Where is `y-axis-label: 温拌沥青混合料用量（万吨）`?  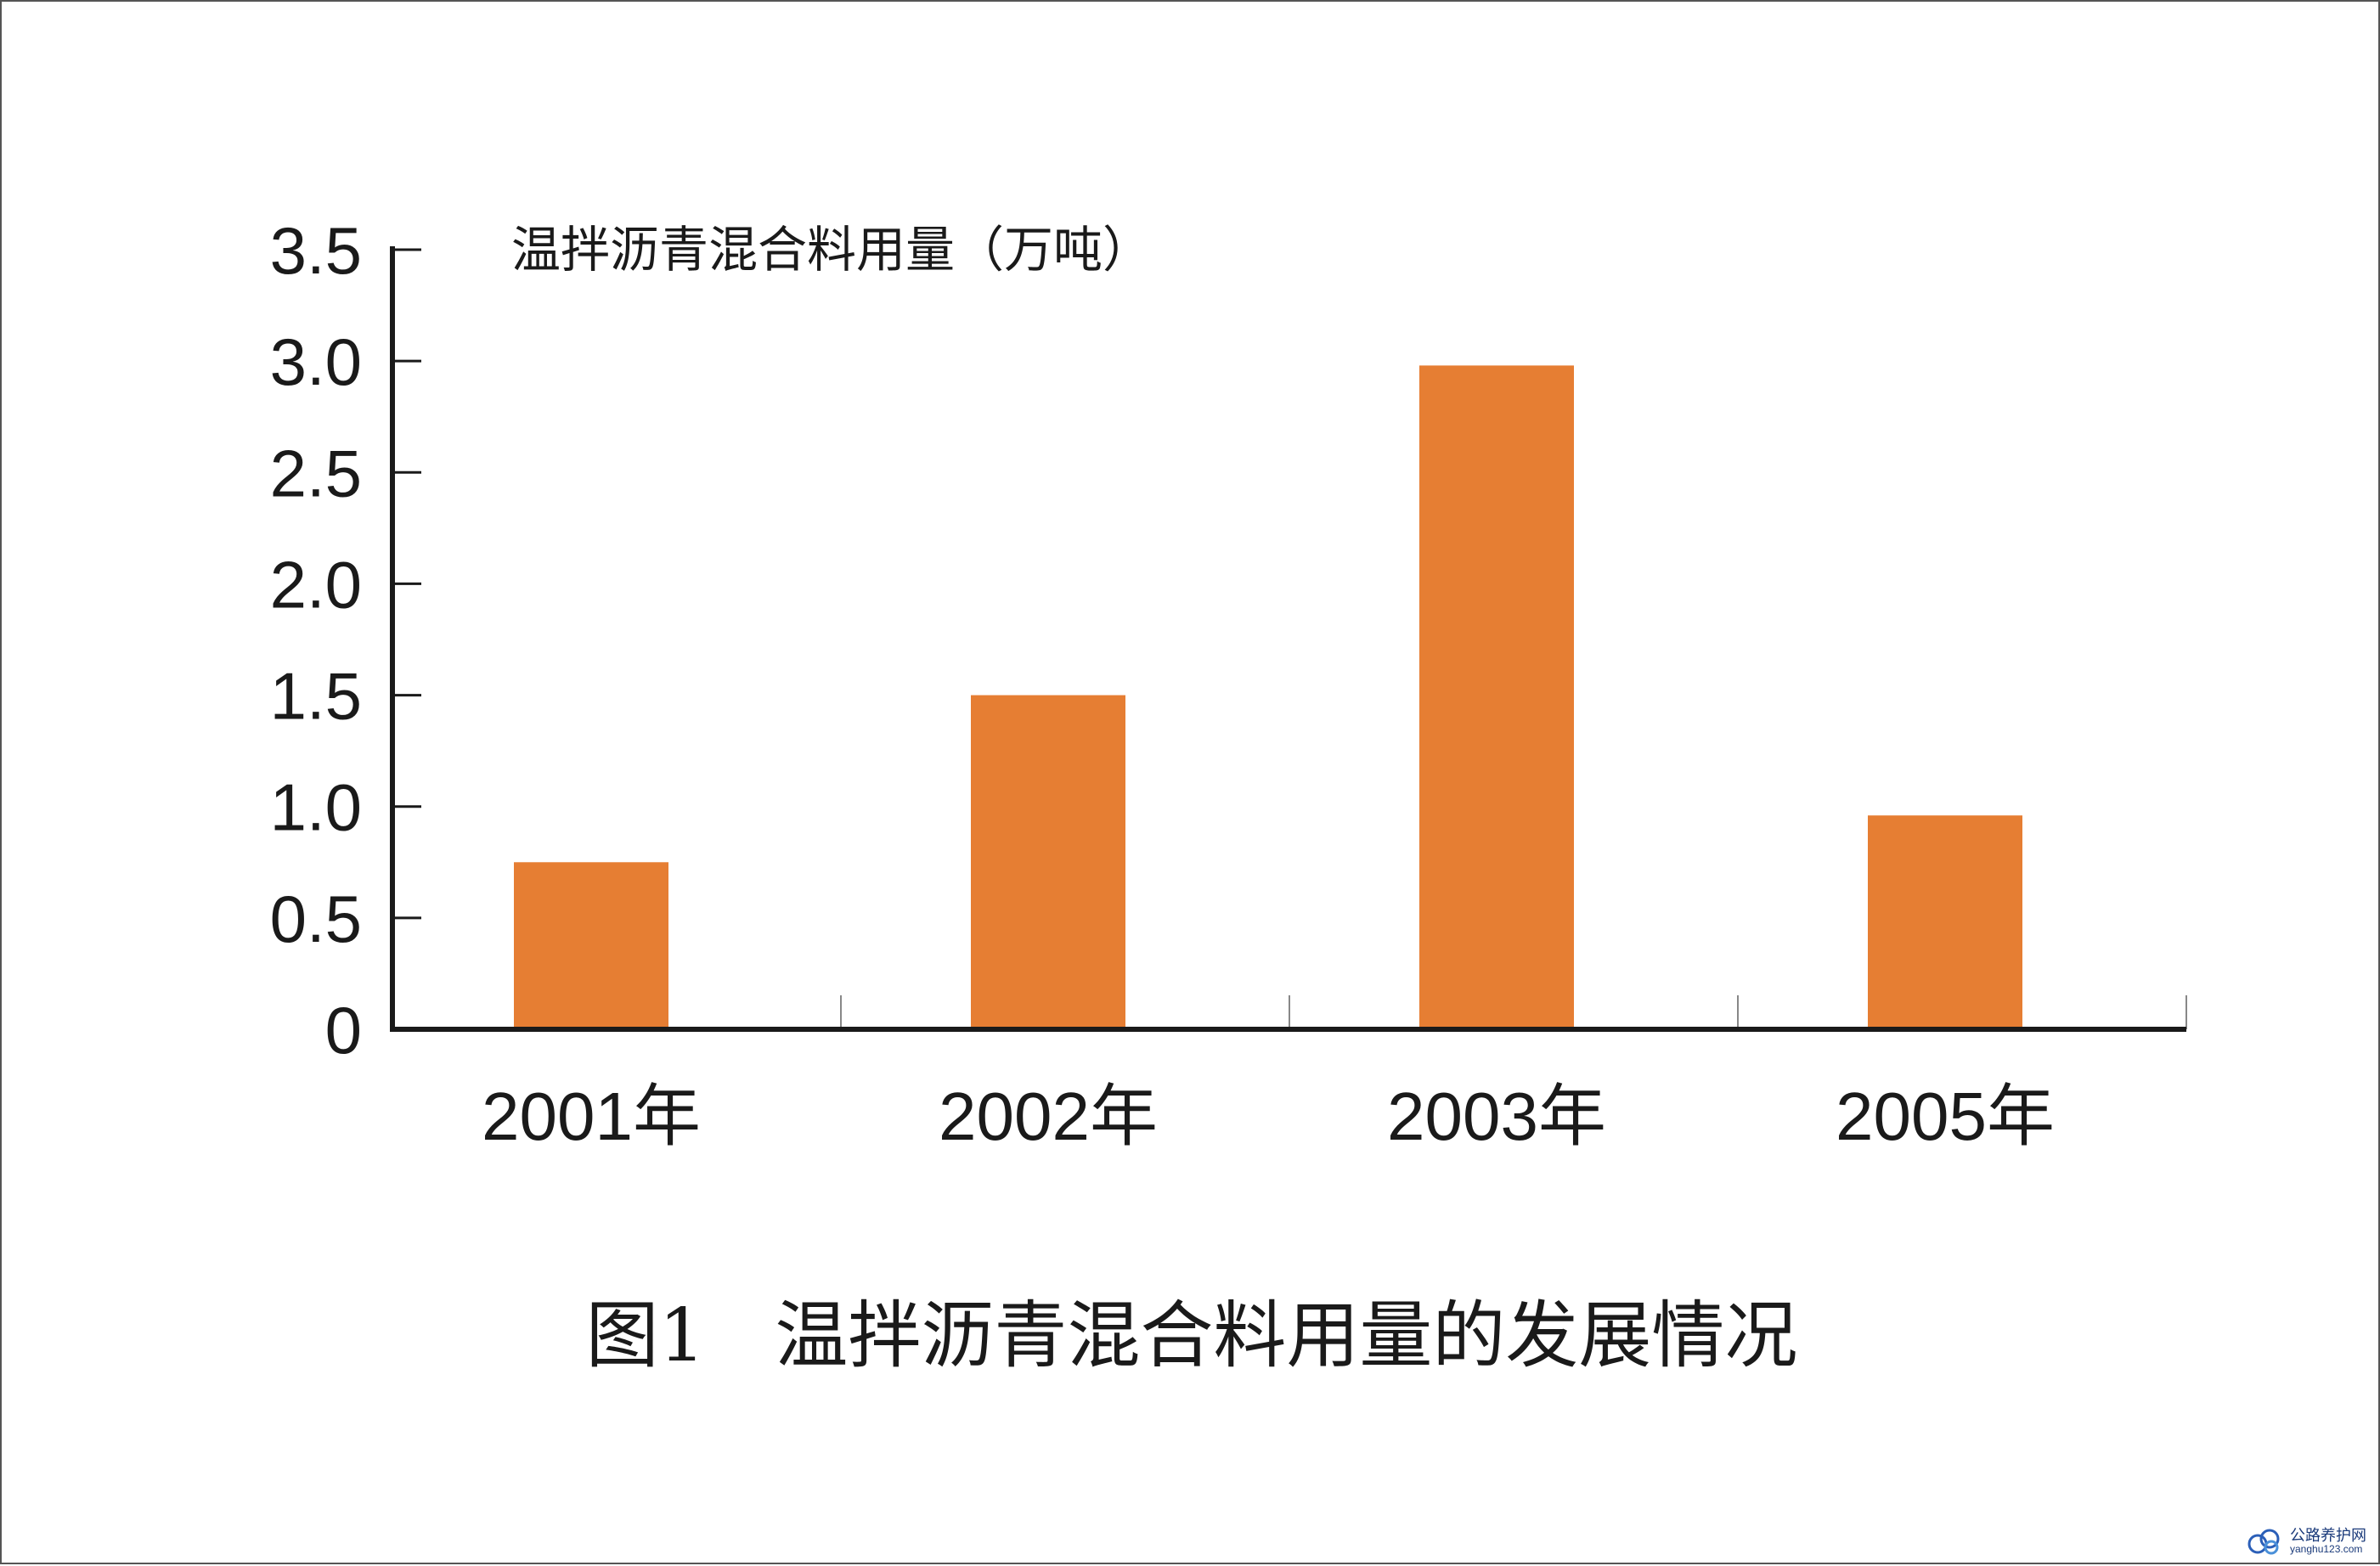
y-axis-label: 温拌沥青混合料用量（万吨） is located at coordinates (832, 250).